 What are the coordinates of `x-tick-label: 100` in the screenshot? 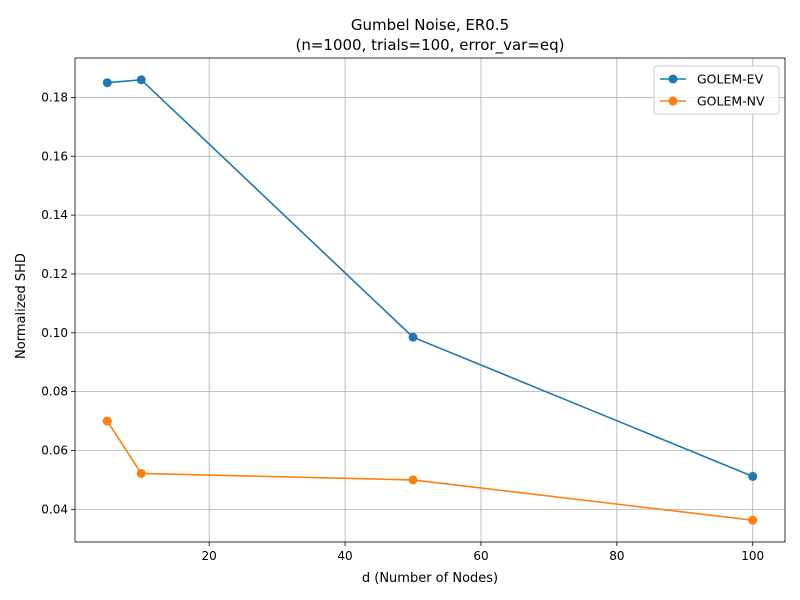 It's located at (752, 556).